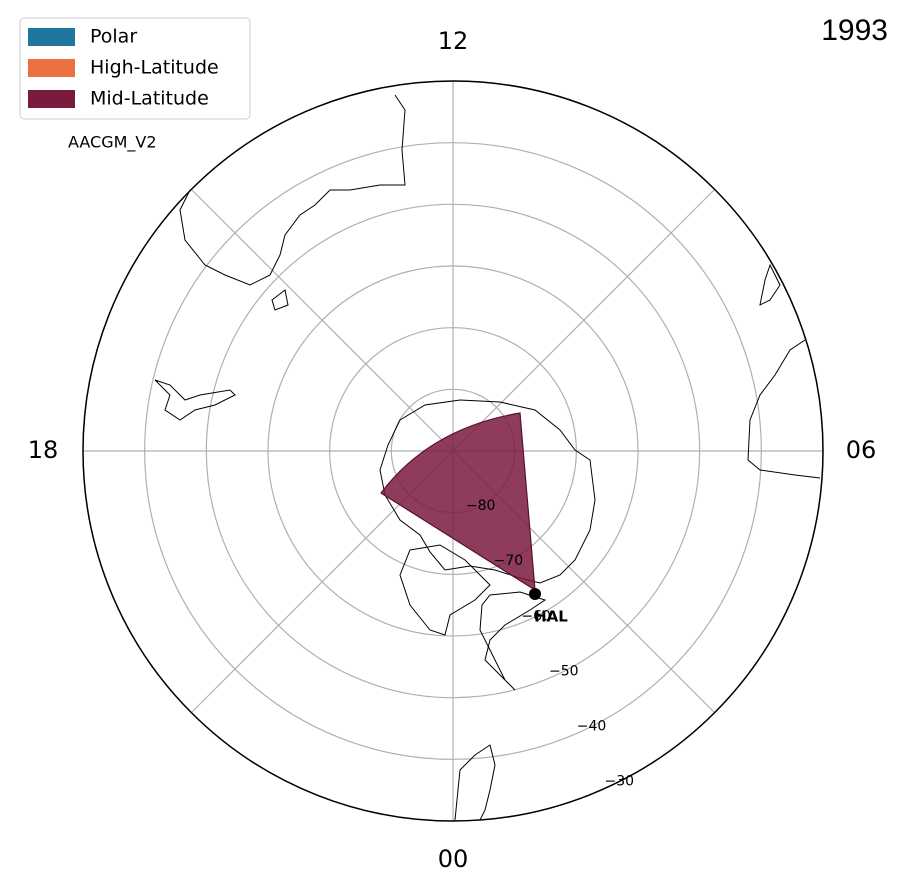 The height and width of the screenshot is (894, 898). Describe the element at coordinates (280, 300) in the screenshot. I see `tasmania` at that location.